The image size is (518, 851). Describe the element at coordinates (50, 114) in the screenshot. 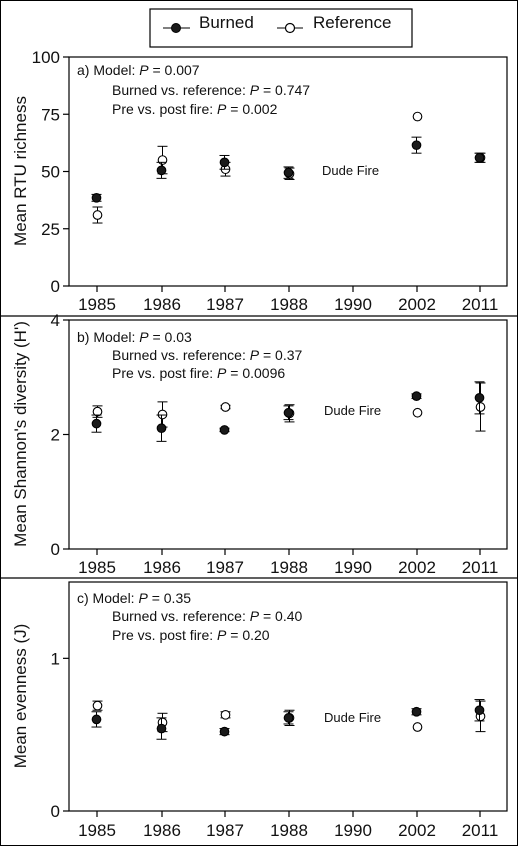

I see `y-tick-label: 75` at that location.